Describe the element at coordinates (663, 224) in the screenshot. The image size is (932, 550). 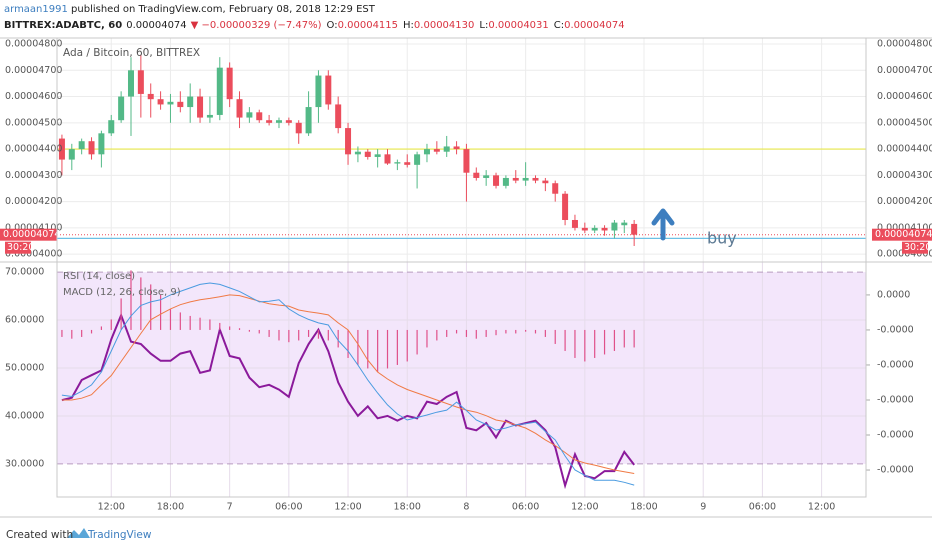
I see `buy-arrow` at that location.